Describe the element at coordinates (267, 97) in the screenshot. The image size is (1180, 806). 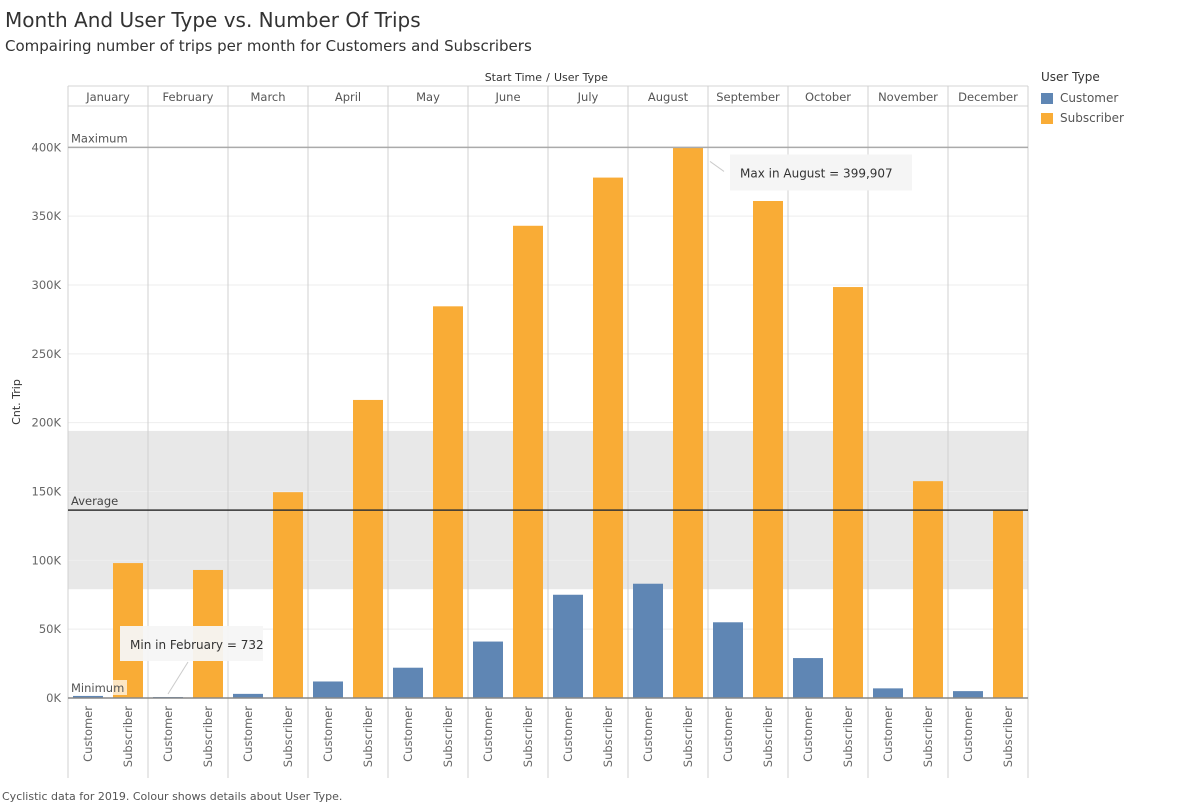
I see `month-label: March` at that location.